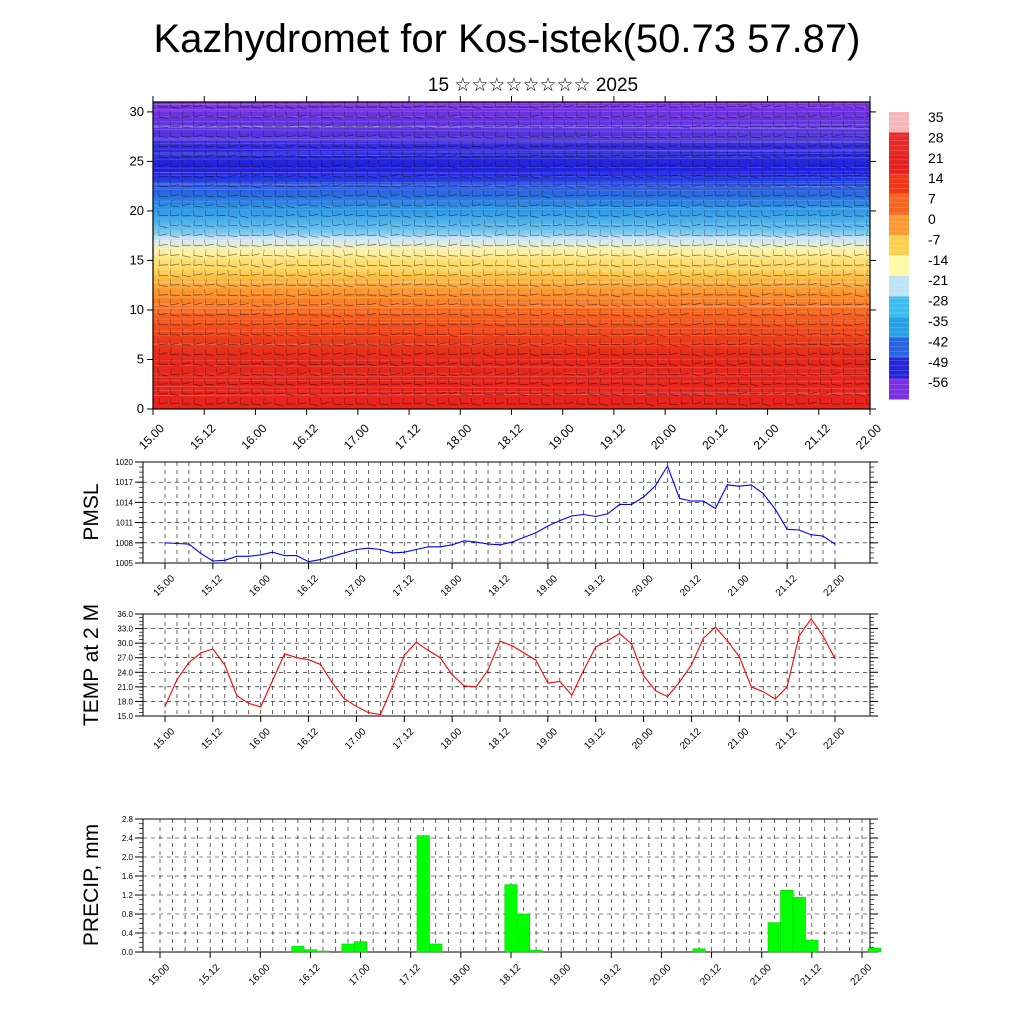  I want to click on page-subtitle: 15 ☆☆☆☆☆☆☆☆ 2025, so click(533, 85).